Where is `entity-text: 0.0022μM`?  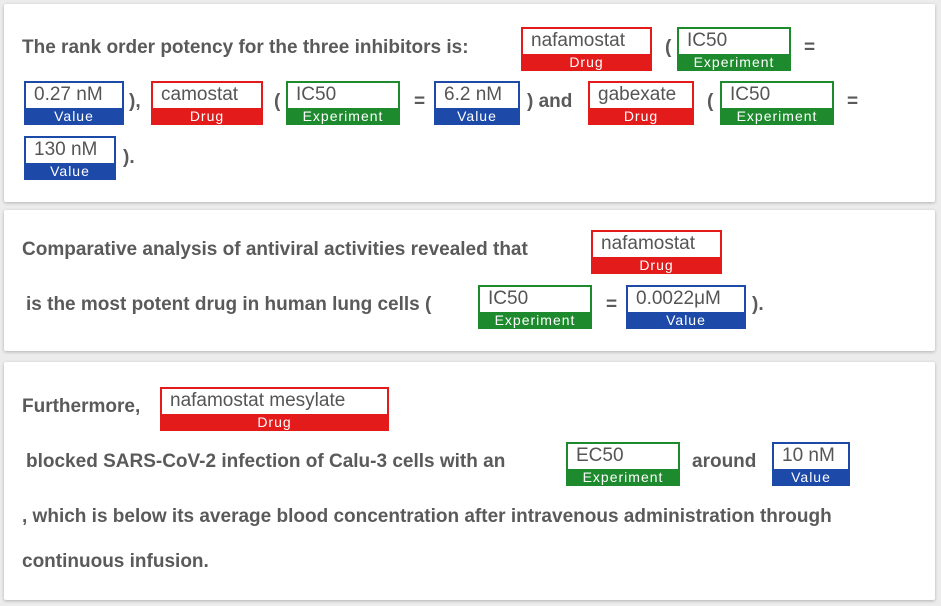 entity-text: 0.0022μM is located at coordinates (678, 298).